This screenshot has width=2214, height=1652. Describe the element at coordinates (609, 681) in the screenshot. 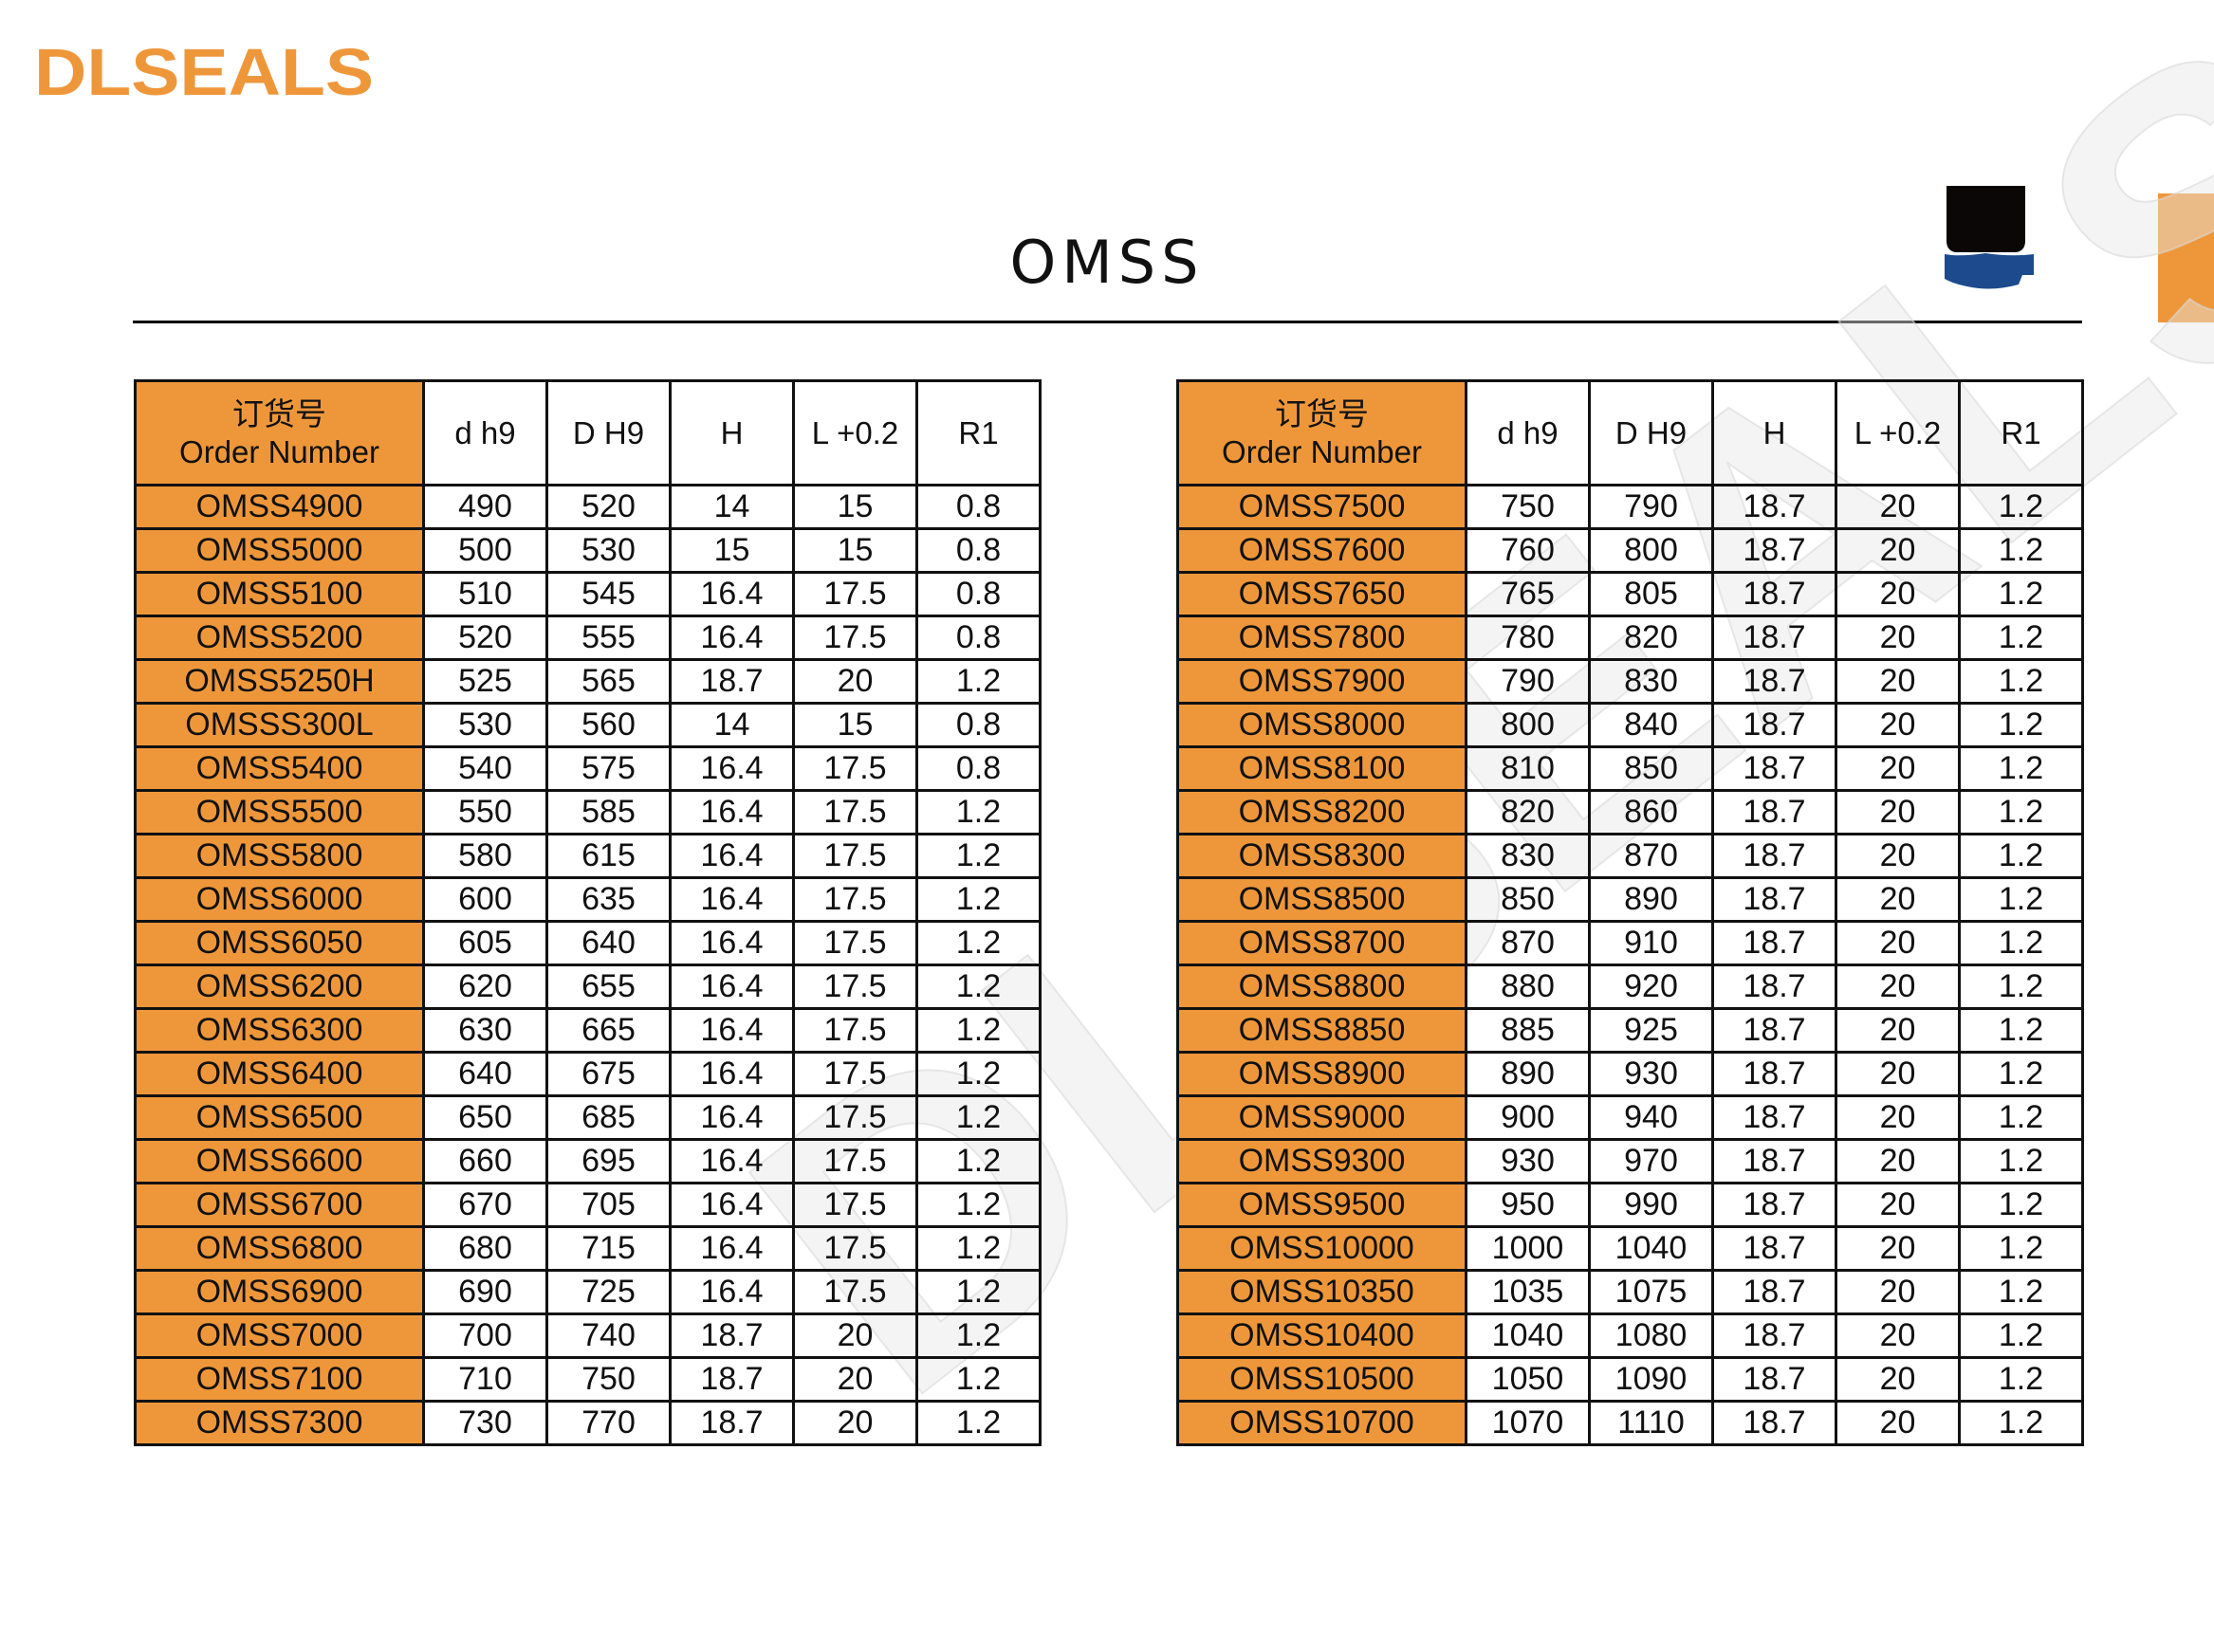

I see `D-H9-cell: 565` at that location.